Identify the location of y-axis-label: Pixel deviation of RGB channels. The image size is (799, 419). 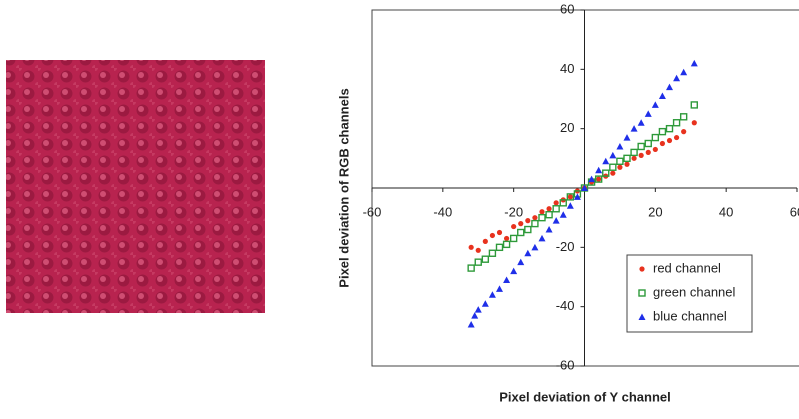
(343, 187).